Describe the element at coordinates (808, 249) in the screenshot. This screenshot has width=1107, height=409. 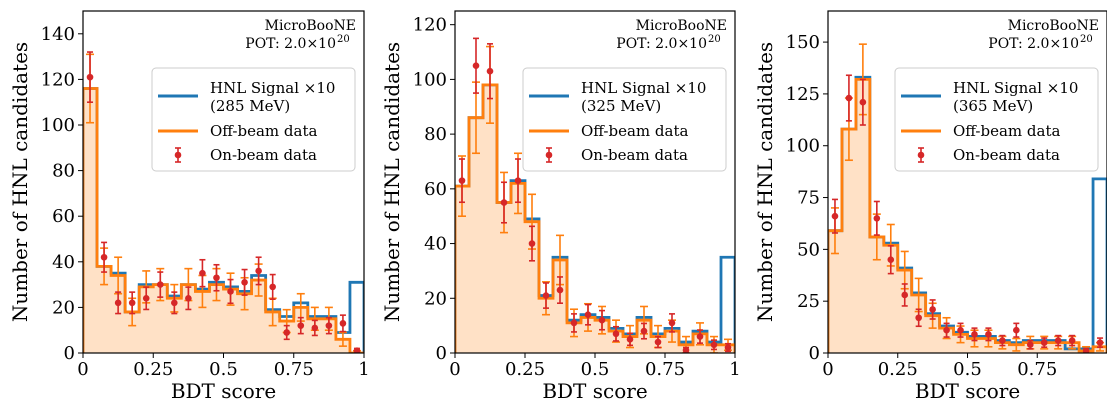
I see `y-tick-label: 50` at that location.